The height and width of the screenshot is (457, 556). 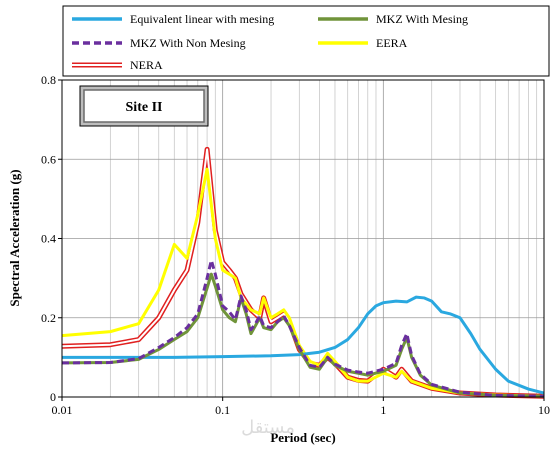 I want to click on y-axis-label: Spectral Acceleration (g), so click(x=14, y=237).